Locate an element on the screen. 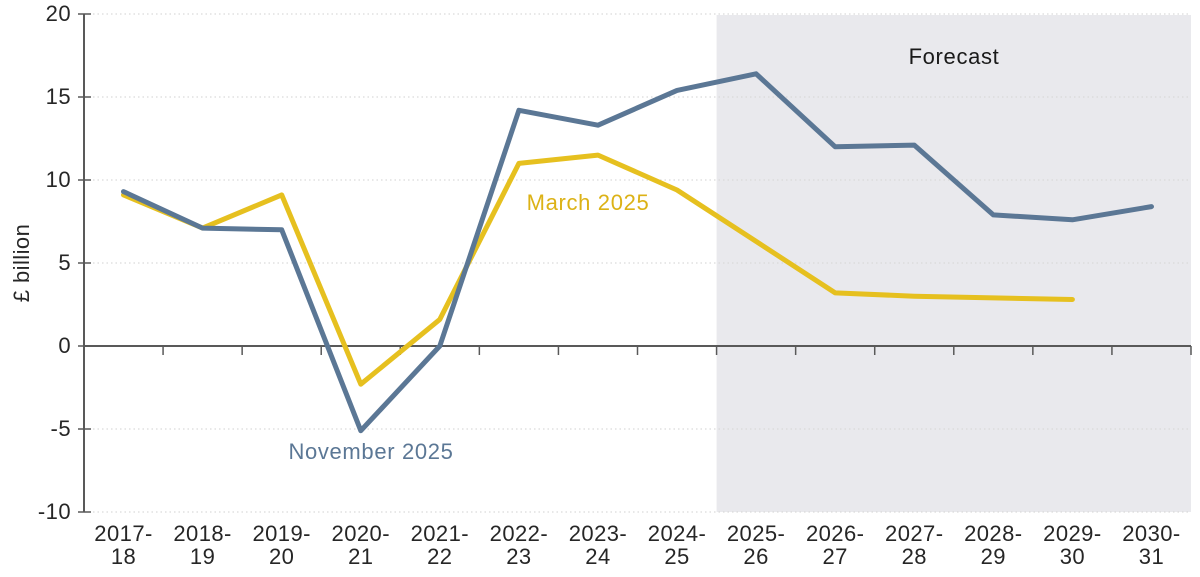  x-tick-label: 2028- 29 is located at coordinates (993, 545).